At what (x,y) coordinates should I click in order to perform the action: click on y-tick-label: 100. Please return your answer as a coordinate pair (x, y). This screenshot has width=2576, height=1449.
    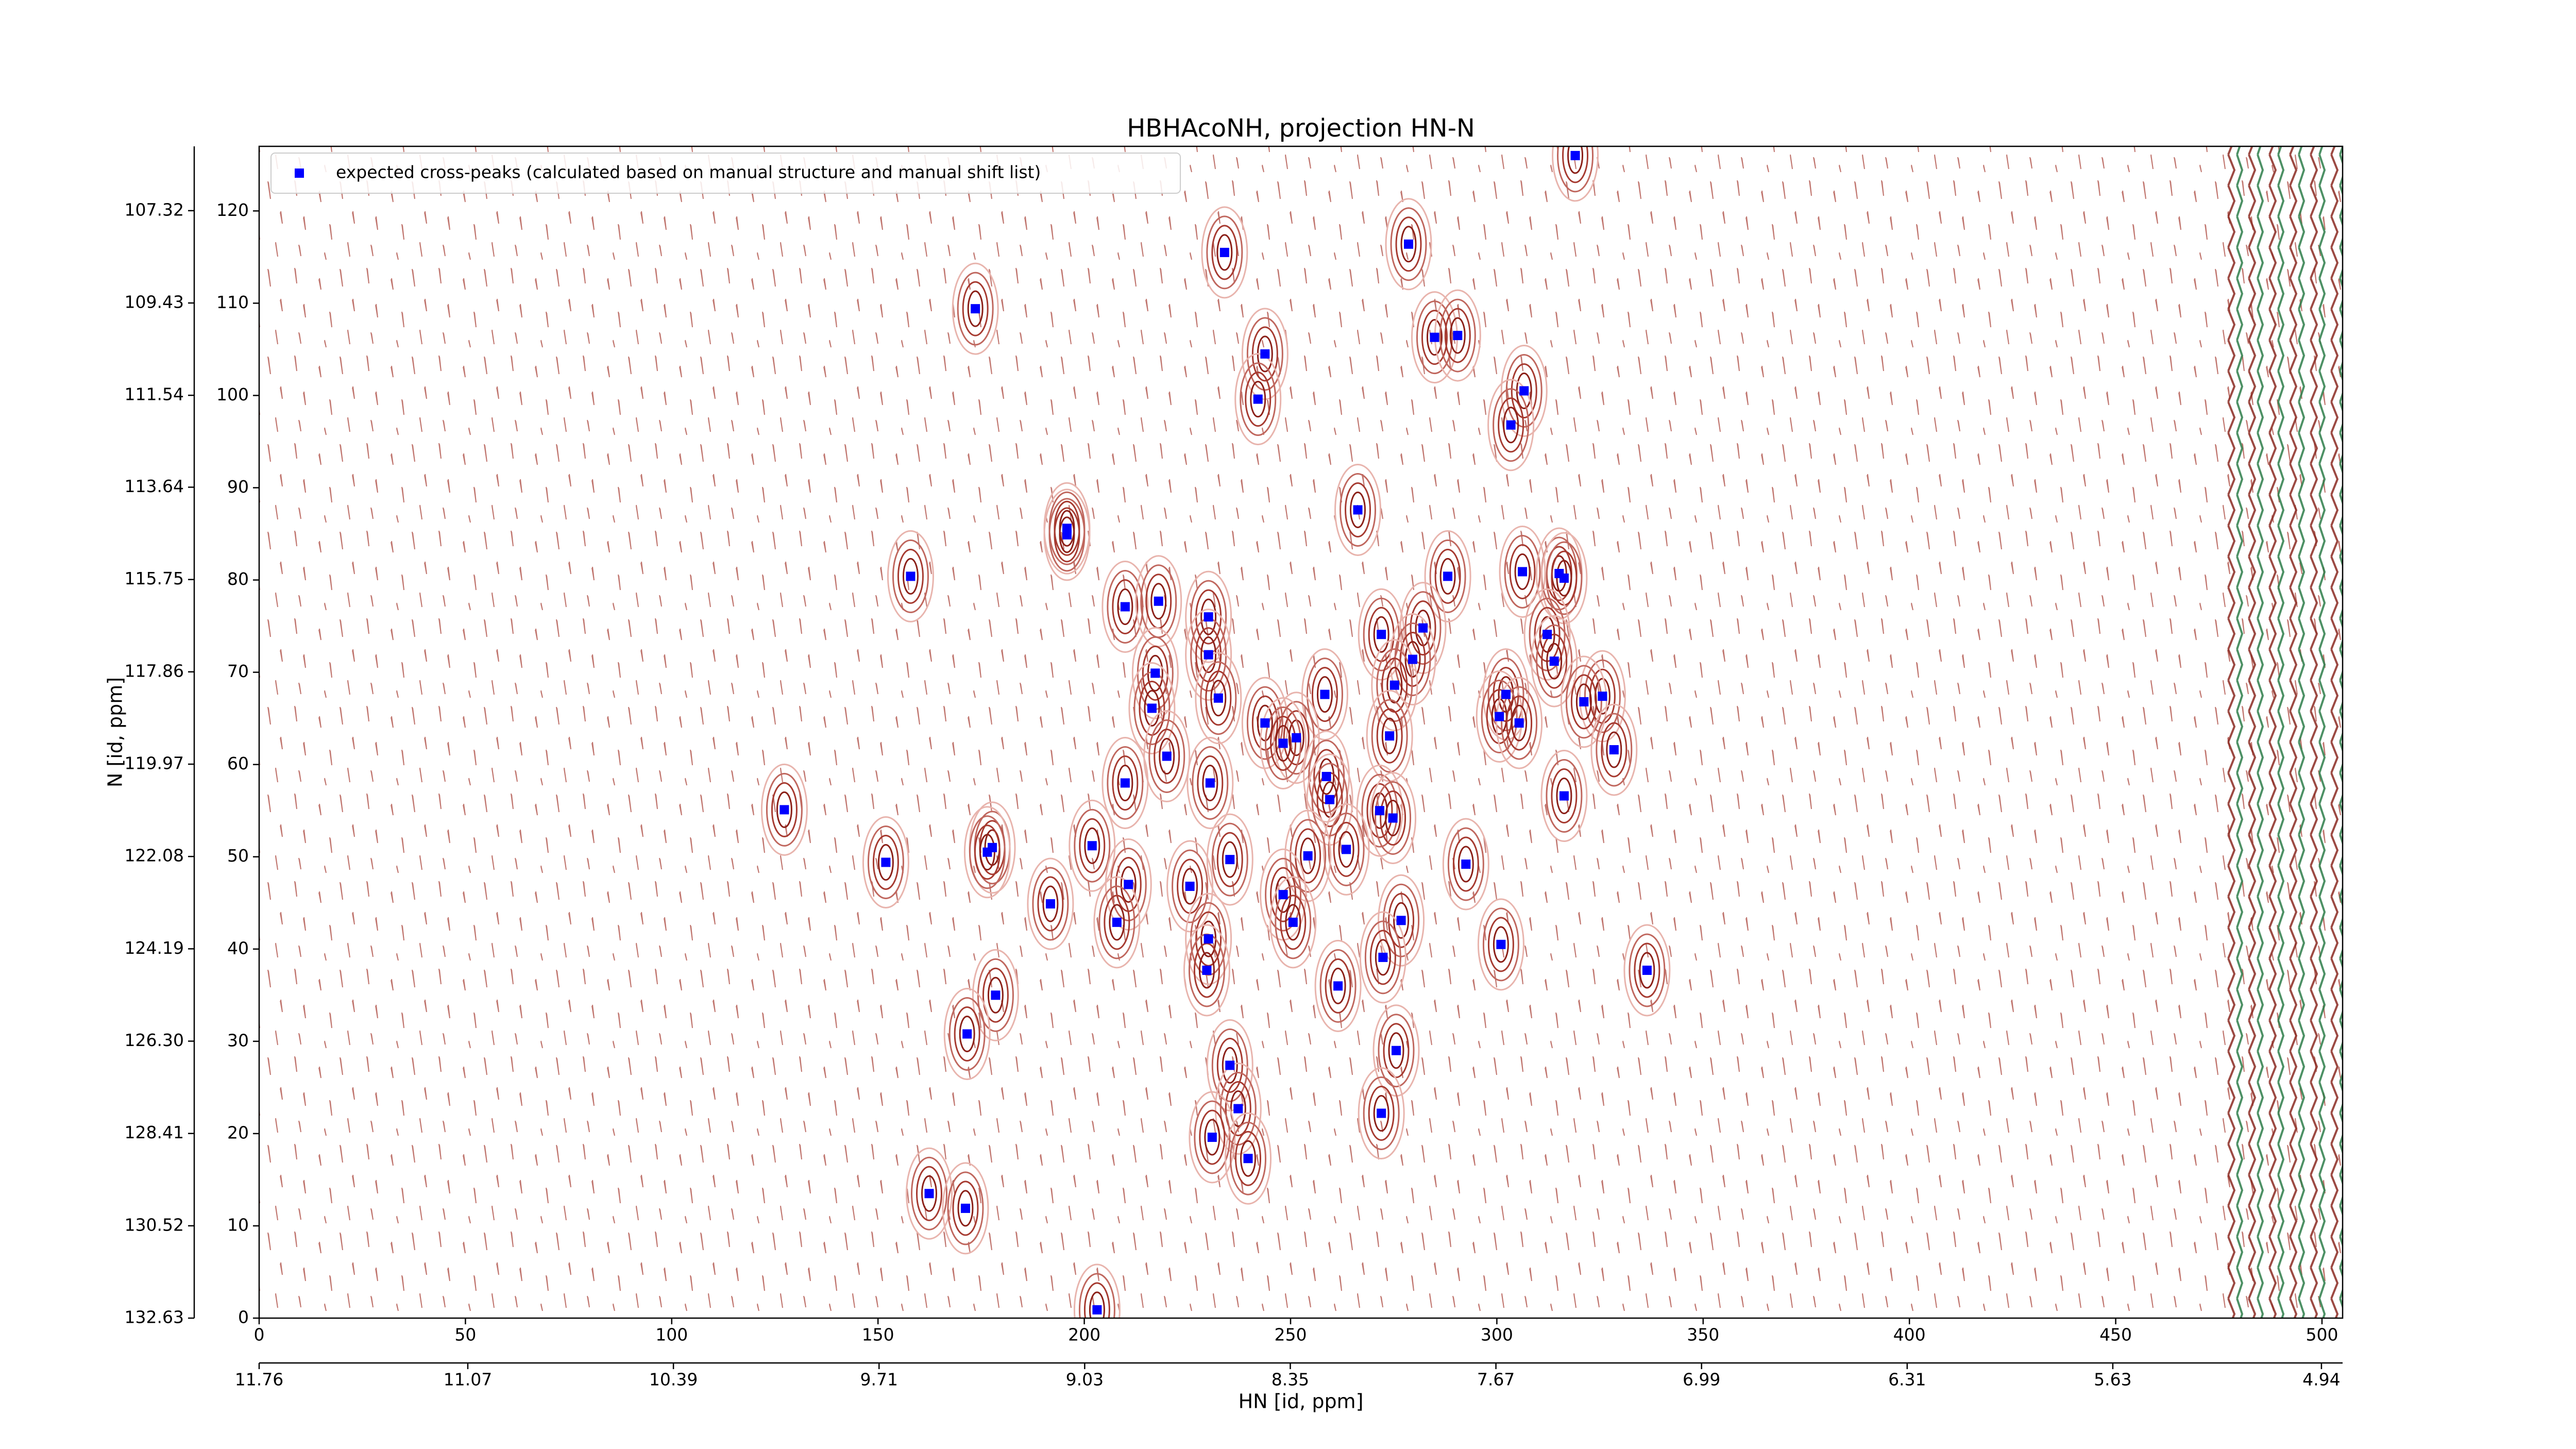
    Looking at the image, I should click on (232, 394).